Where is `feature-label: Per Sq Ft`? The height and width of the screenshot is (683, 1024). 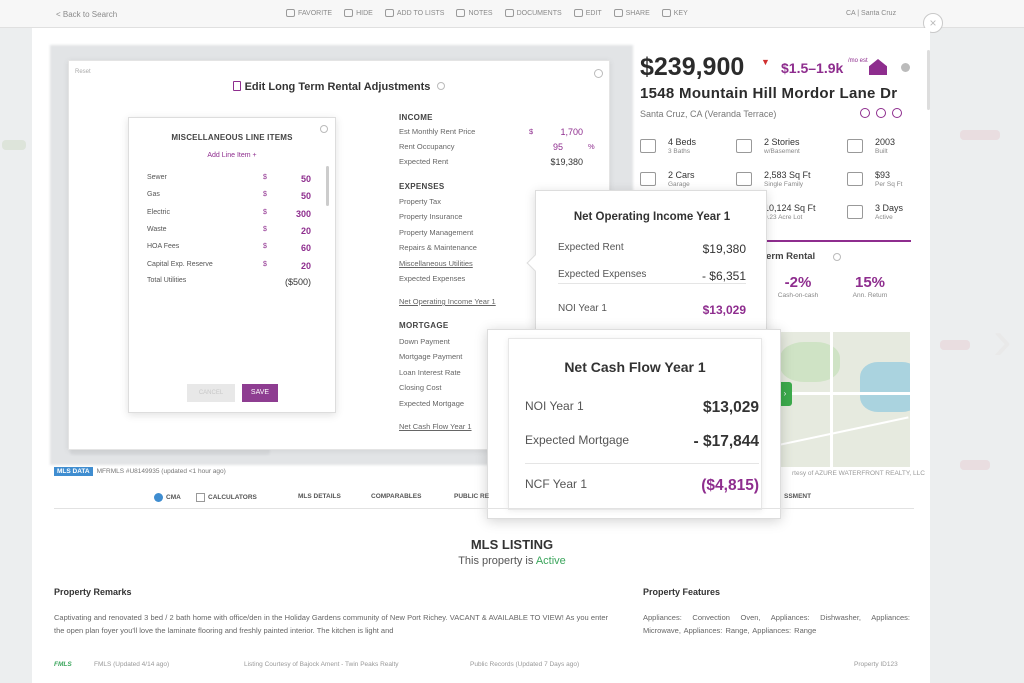 feature-label: Per Sq Ft is located at coordinates (889, 184).